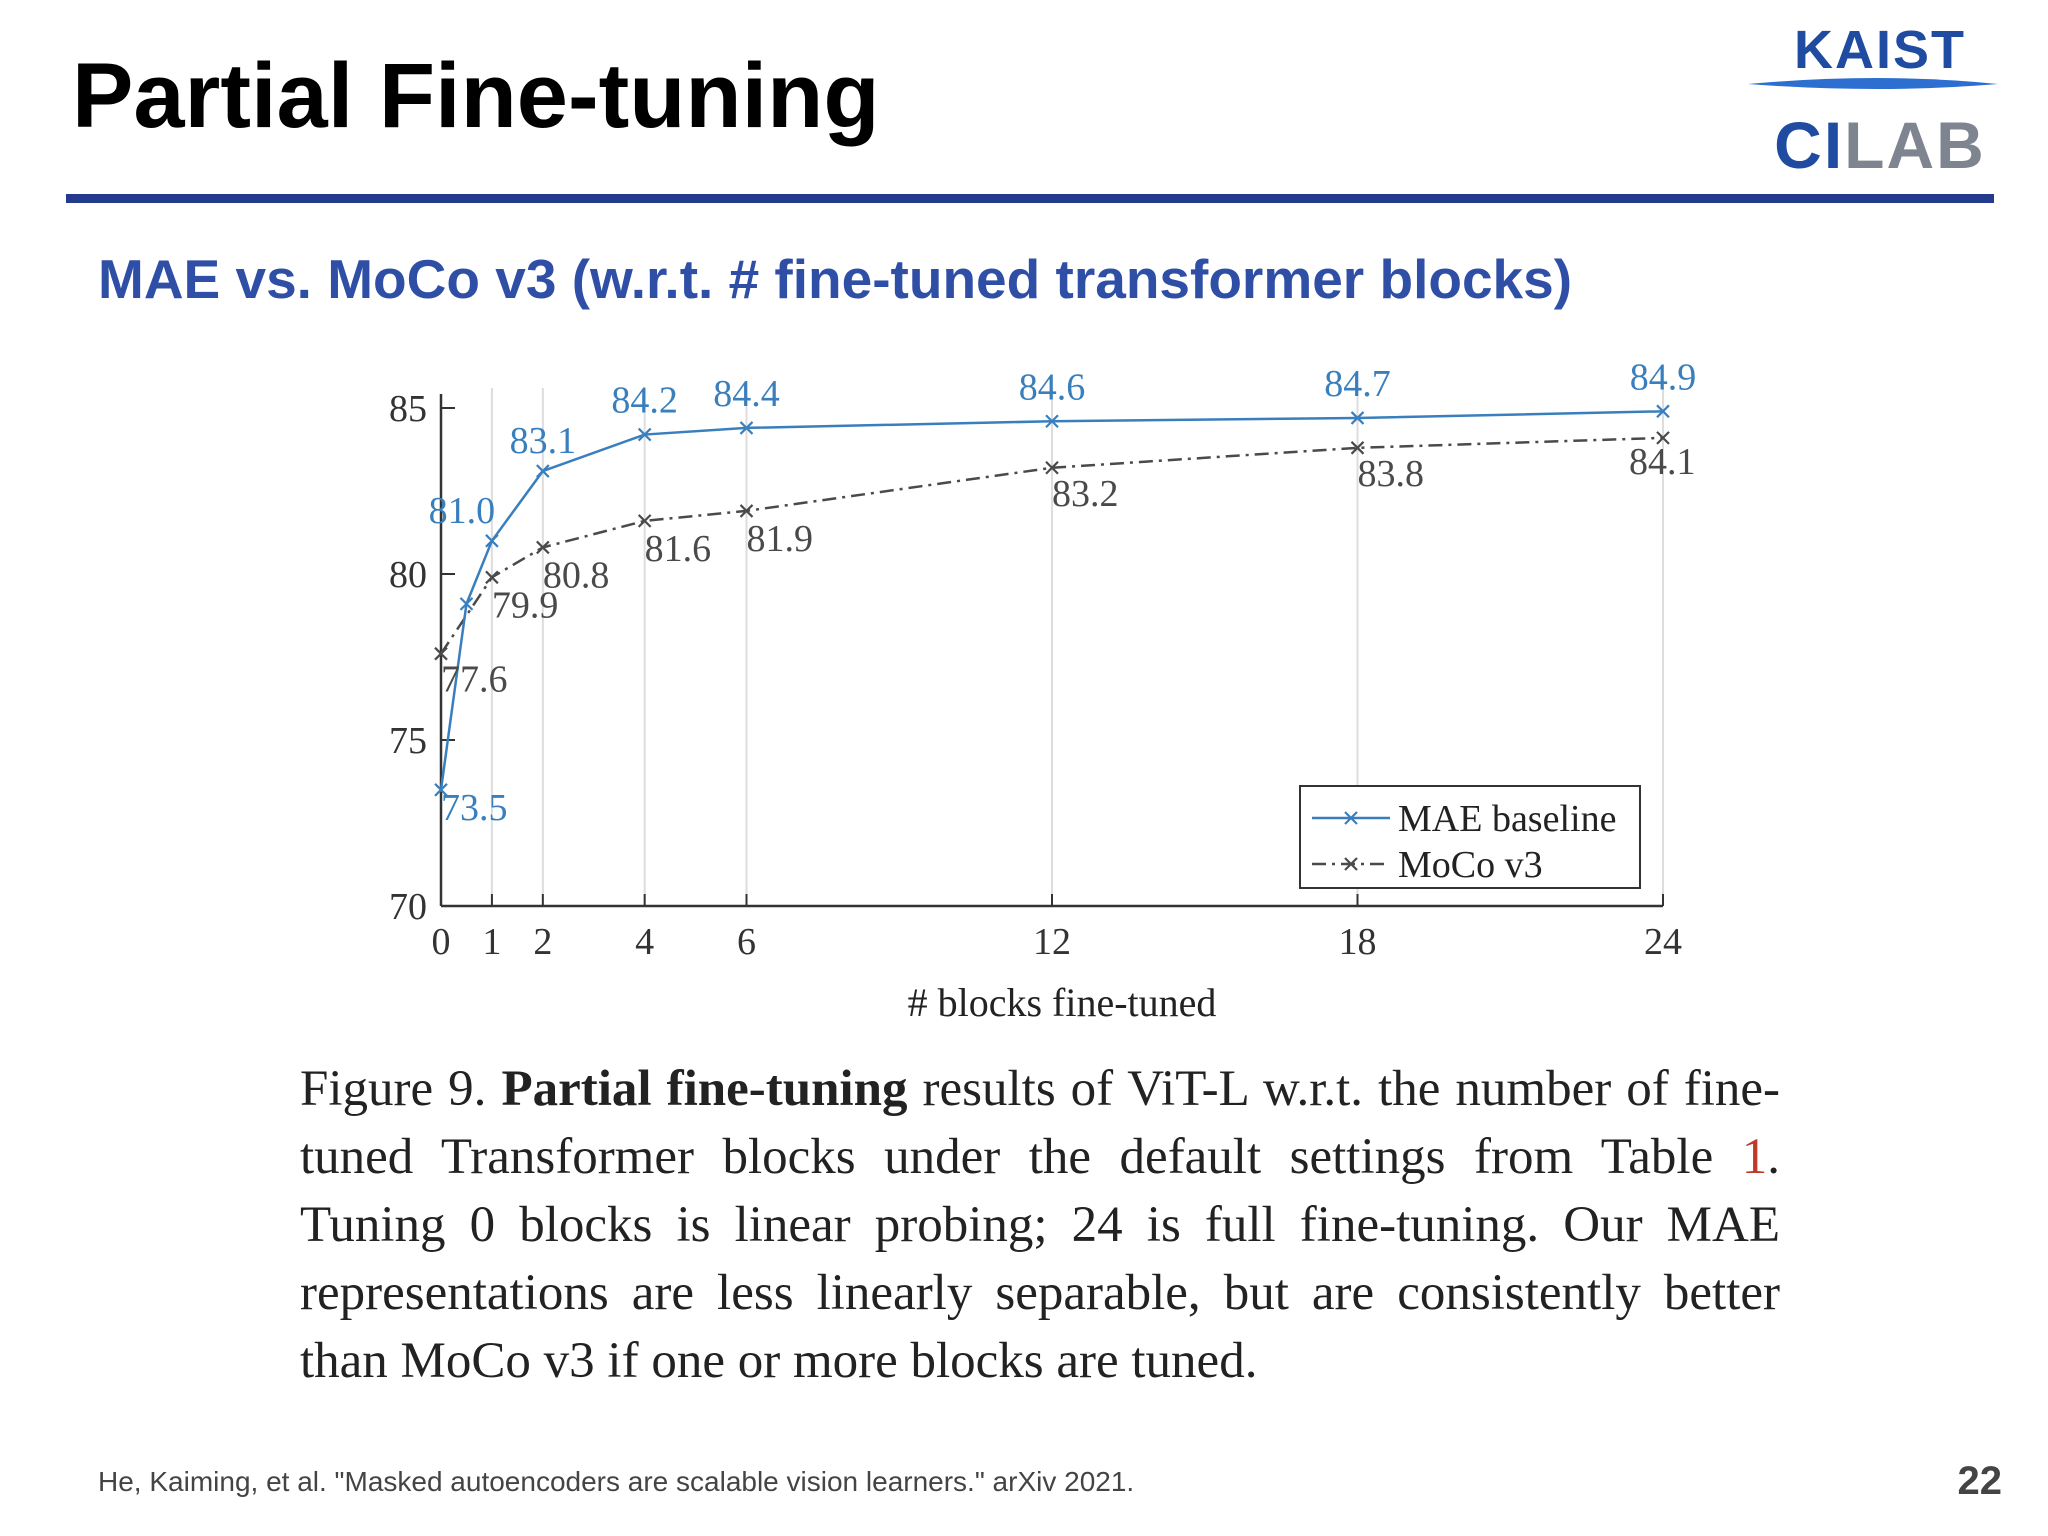 The image size is (2048, 1536). What do you see at coordinates (576, 575) in the screenshot?
I see `moco-v3-label-2: 80.8` at bounding box center [576, 575].